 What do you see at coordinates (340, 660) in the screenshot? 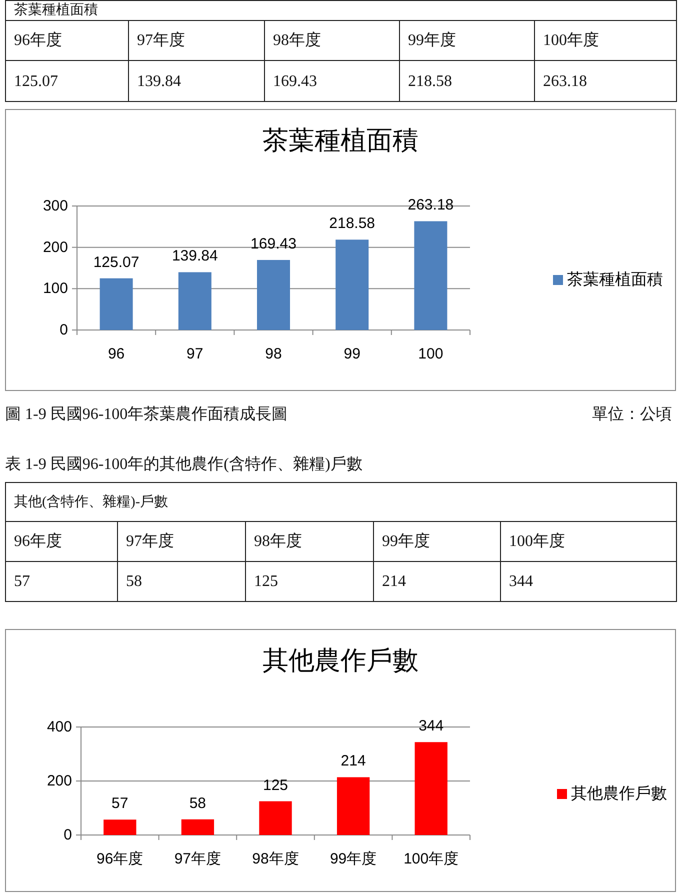
I see `chart-title: 其他農作戶數` at bounding box center [340, 660].